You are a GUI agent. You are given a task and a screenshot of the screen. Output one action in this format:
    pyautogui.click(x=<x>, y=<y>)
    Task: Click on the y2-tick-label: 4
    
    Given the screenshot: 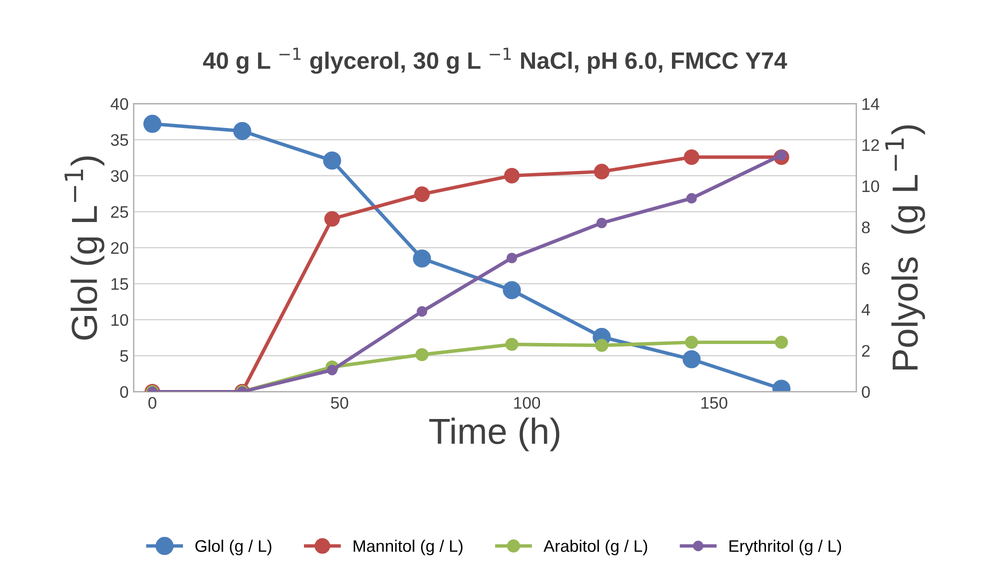 What is the action you would take?
    pyautogui.click(x=866, y=310)
    